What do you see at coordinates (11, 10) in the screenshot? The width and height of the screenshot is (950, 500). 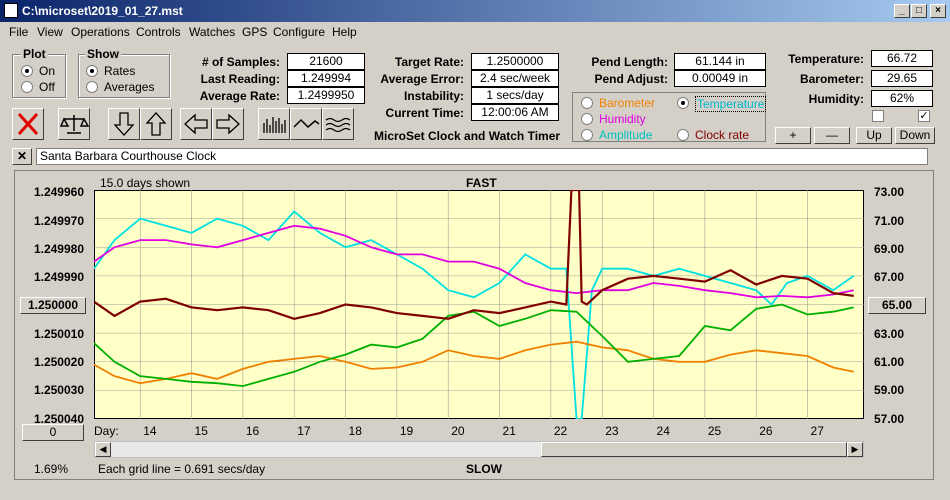 I see `app-icon` at bounding box center [11, 10].